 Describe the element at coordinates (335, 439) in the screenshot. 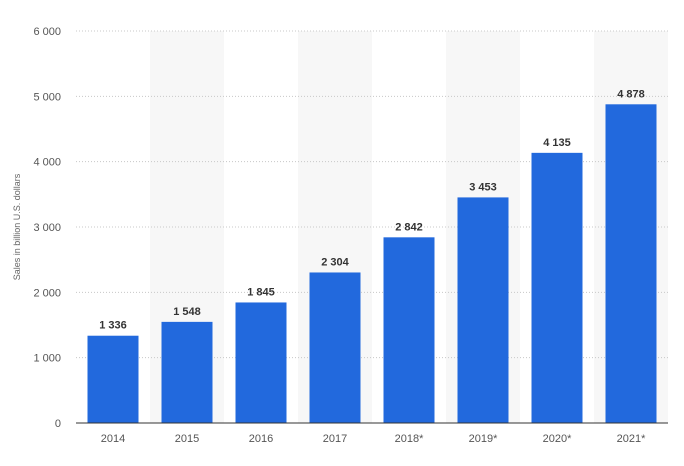

I see `x-tick-label: 2017` at that location.